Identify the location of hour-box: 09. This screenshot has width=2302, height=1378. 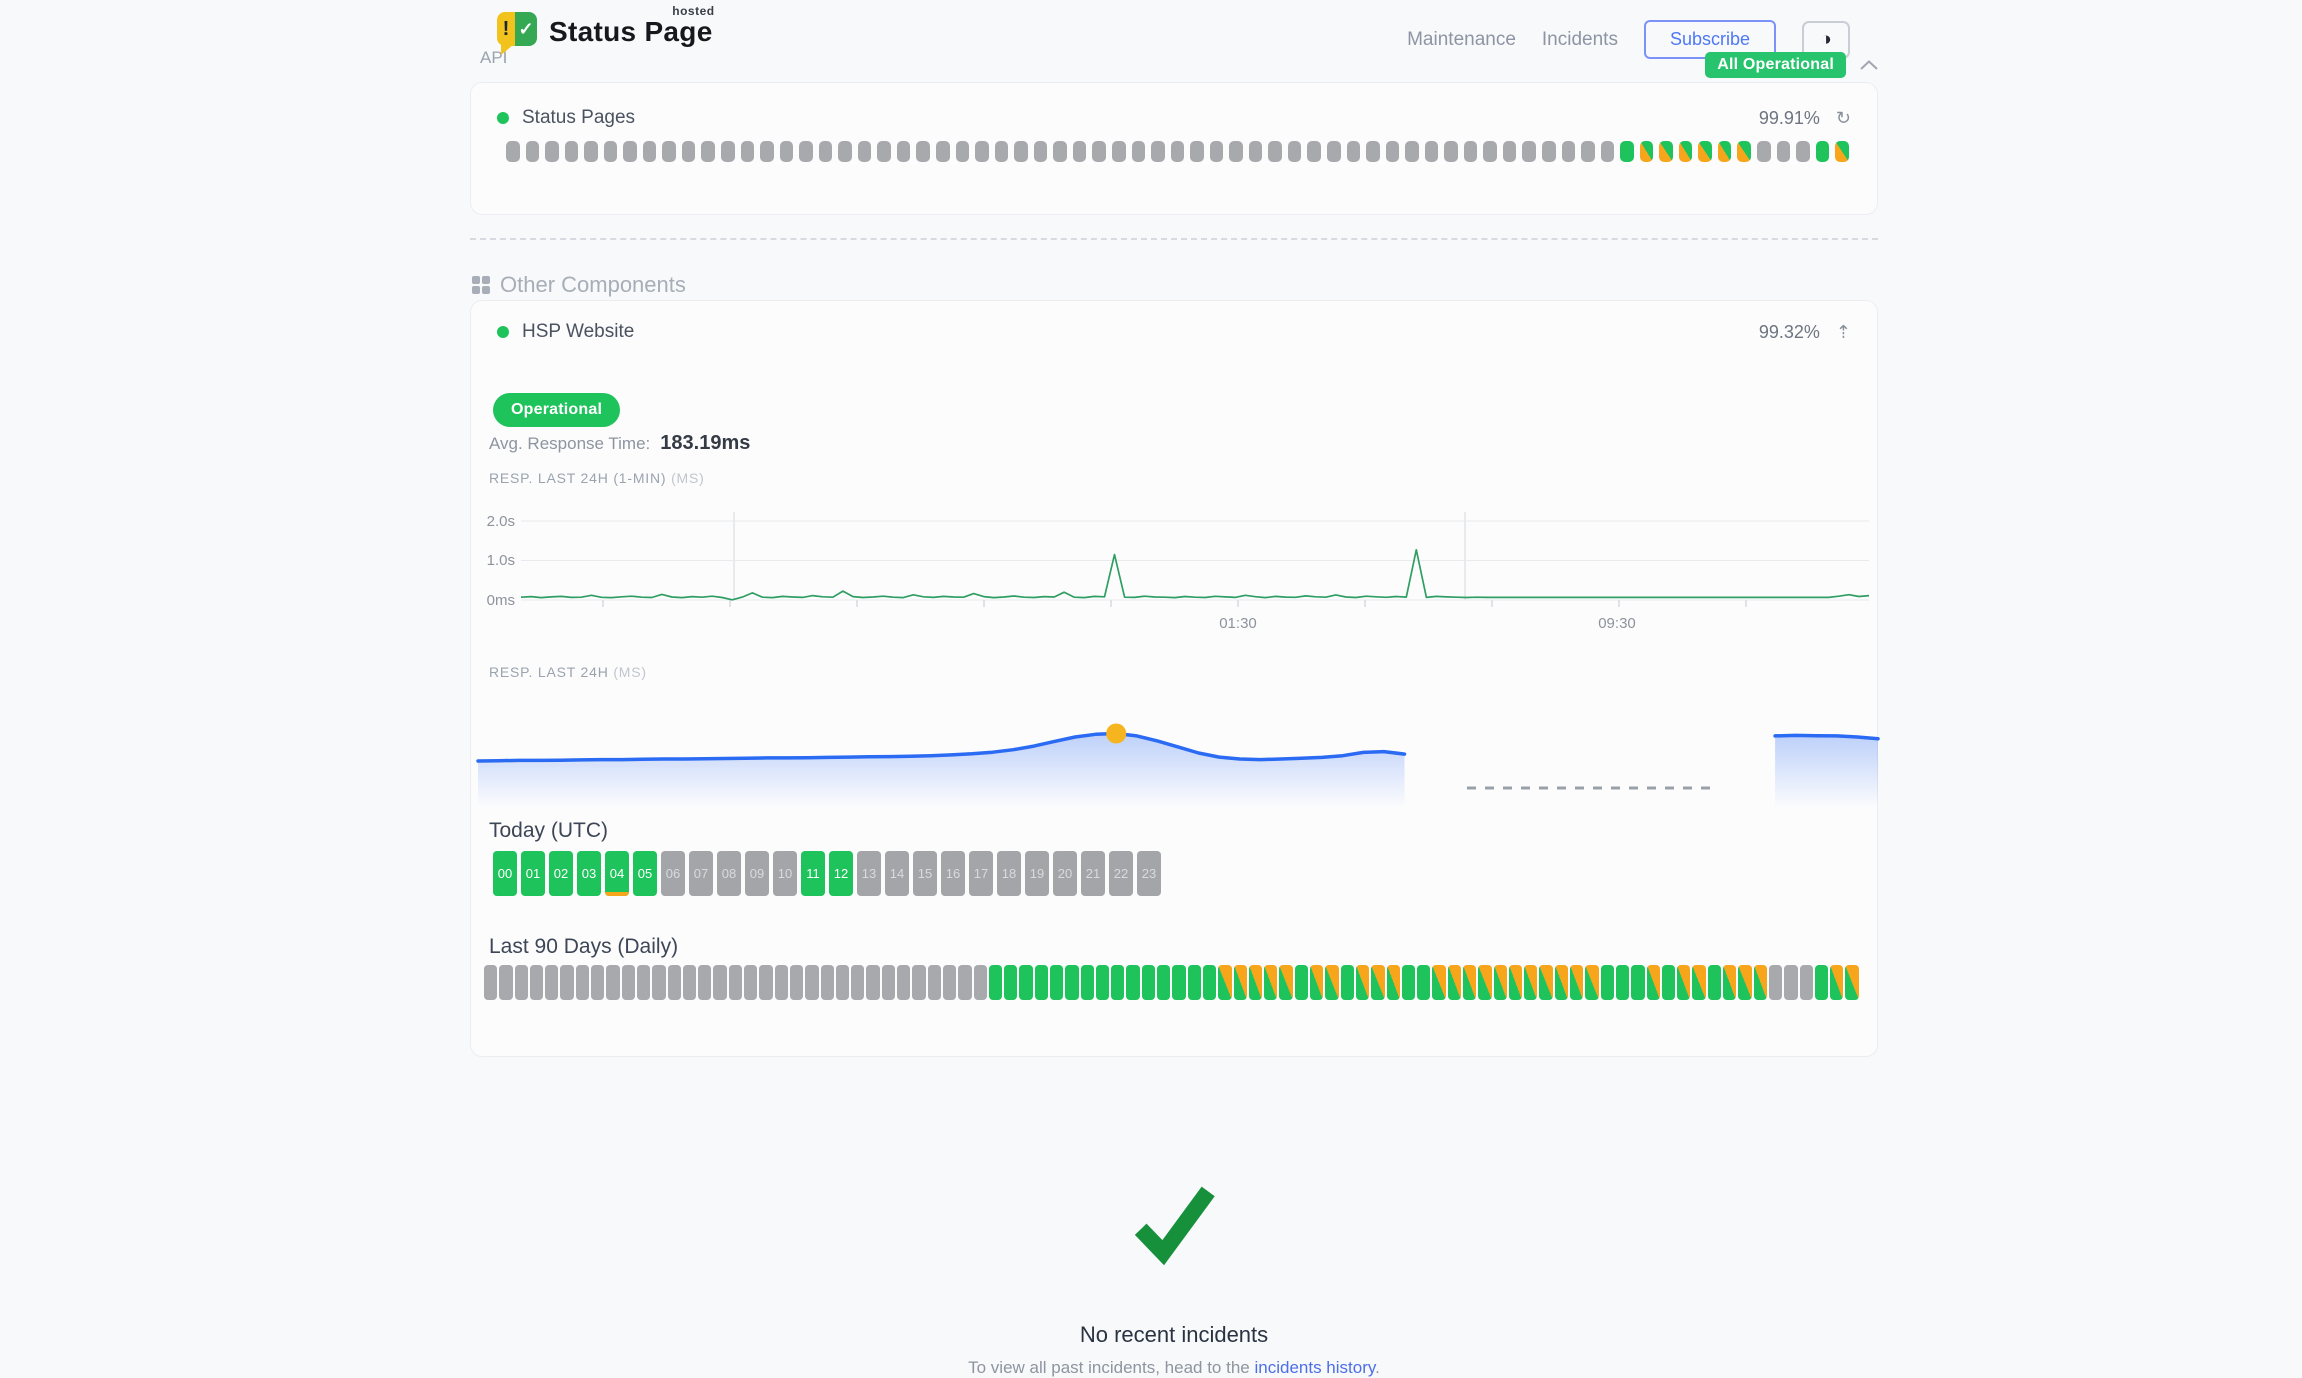
(757, 873).